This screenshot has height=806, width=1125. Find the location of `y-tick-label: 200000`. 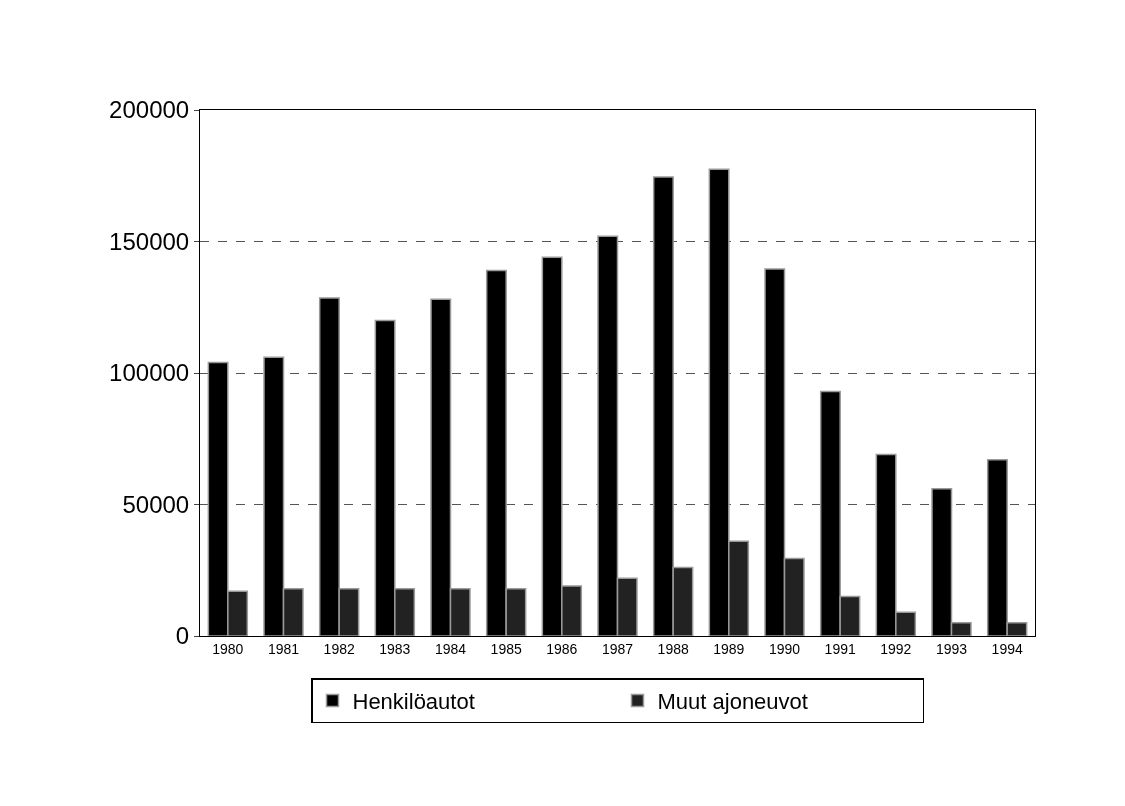

y-tick-label: 200000 is located at coordinates (149, 110).